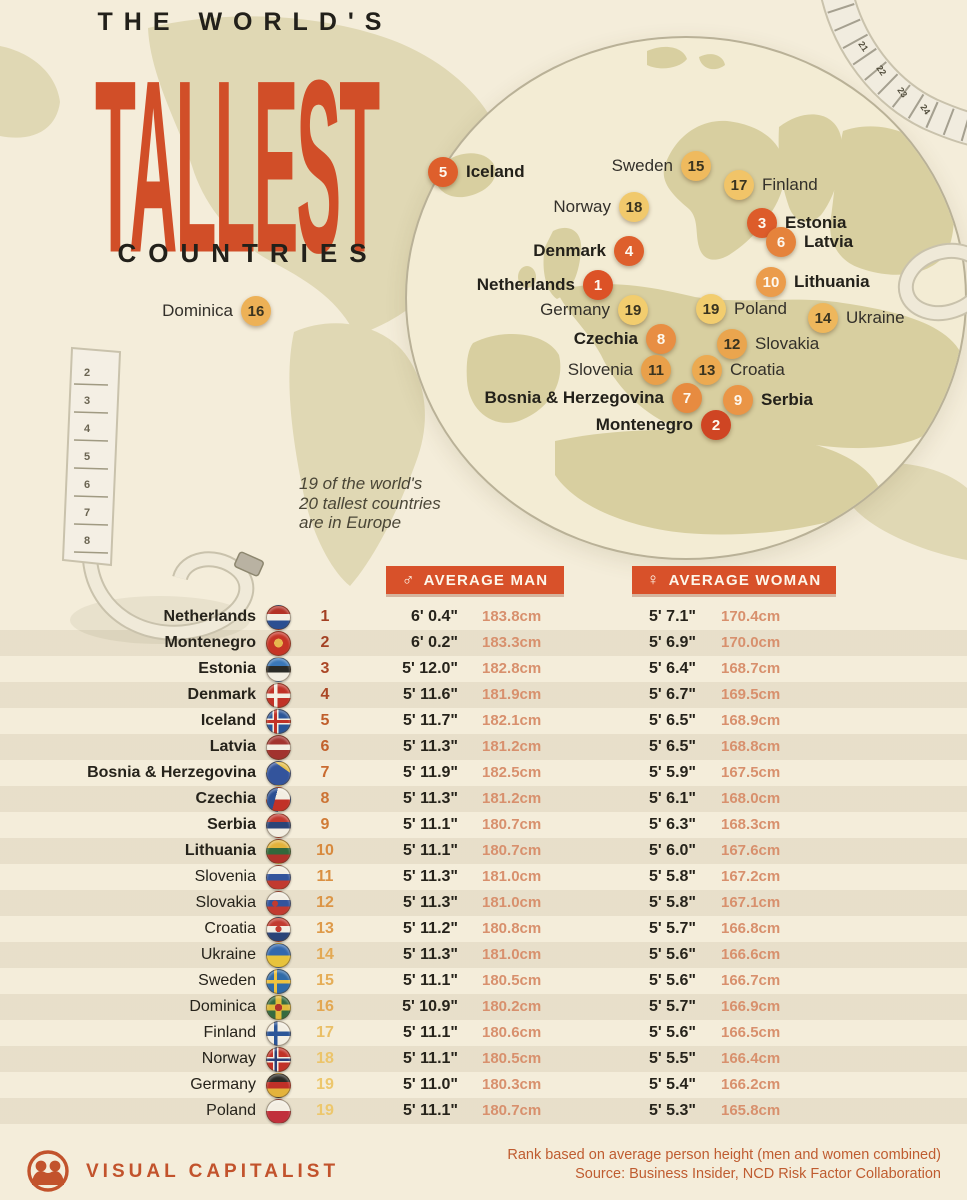  I want to click on slovakia-flag-icon, so click(278, 903).